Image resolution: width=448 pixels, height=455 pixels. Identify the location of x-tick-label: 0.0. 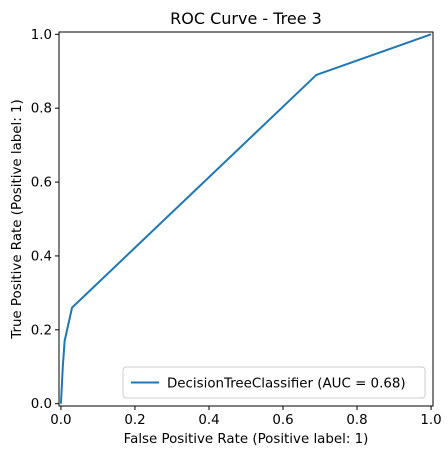
(60, 420).